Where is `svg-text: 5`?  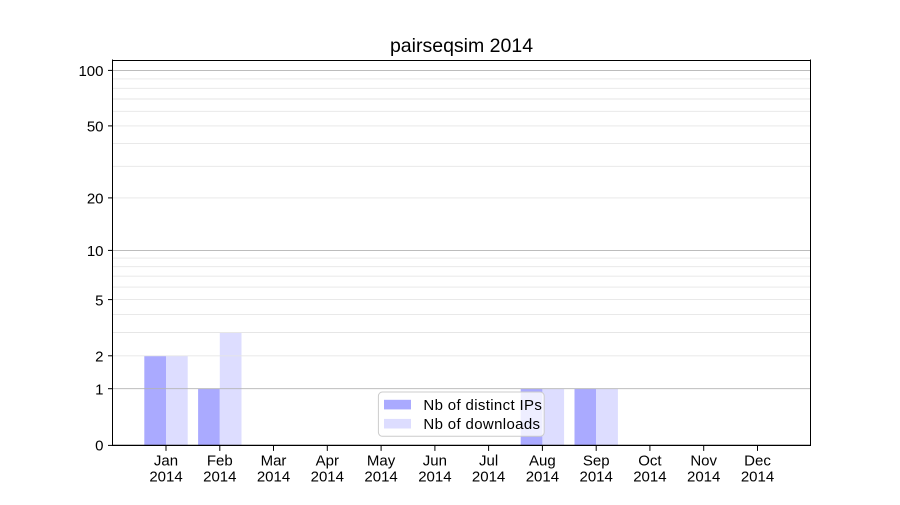 svg-text: 5 is located at coordinates (99, 300).